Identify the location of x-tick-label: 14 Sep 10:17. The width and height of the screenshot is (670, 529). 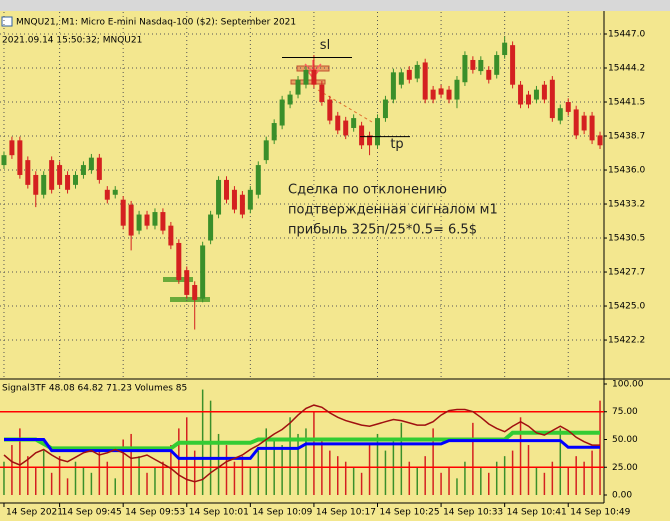
(346, 513).